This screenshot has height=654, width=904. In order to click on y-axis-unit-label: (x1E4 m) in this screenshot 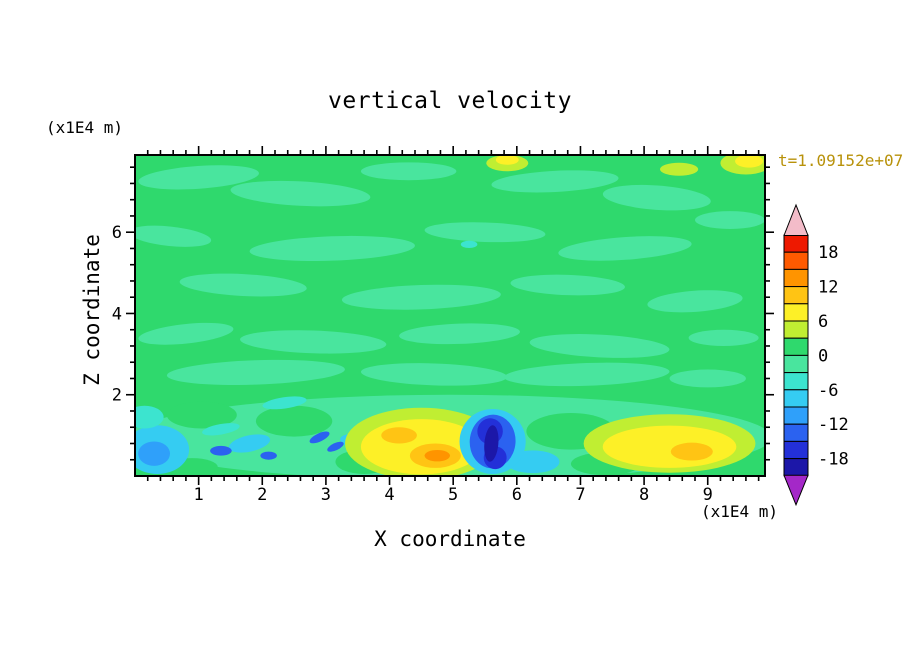, I will do `click(85, 127)`.